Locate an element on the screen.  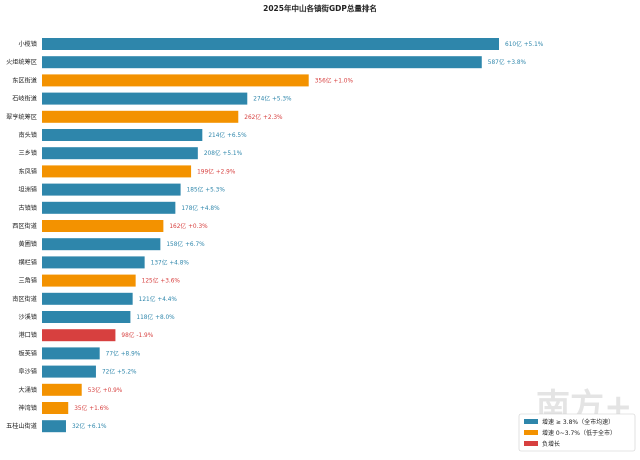
value-label: 587亿 +3.8% is located at coordinates (507, 62).